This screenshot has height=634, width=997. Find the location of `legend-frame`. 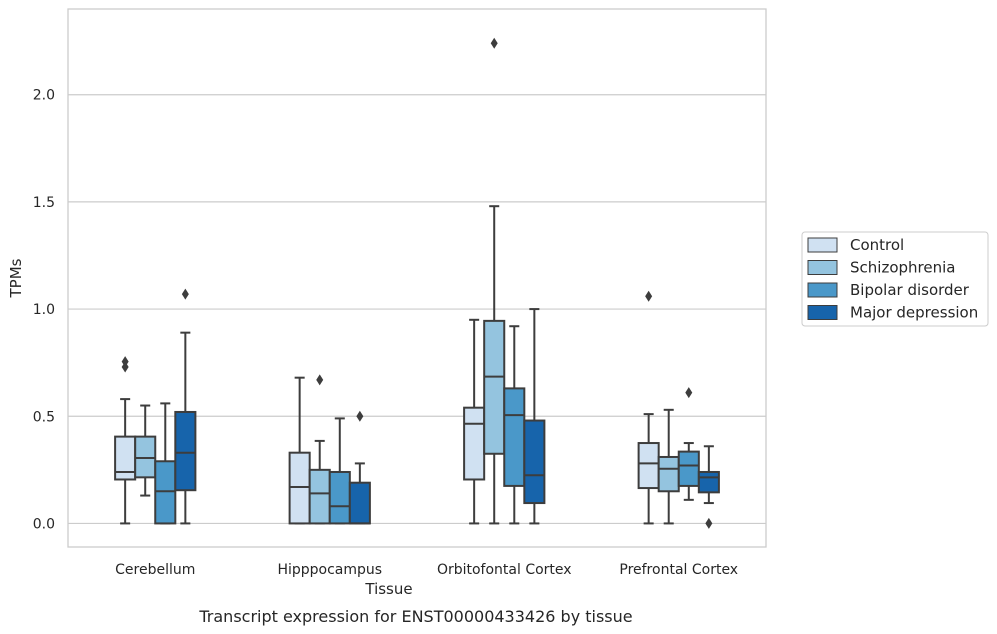

legend-frame is located at coordinates (895, 279).